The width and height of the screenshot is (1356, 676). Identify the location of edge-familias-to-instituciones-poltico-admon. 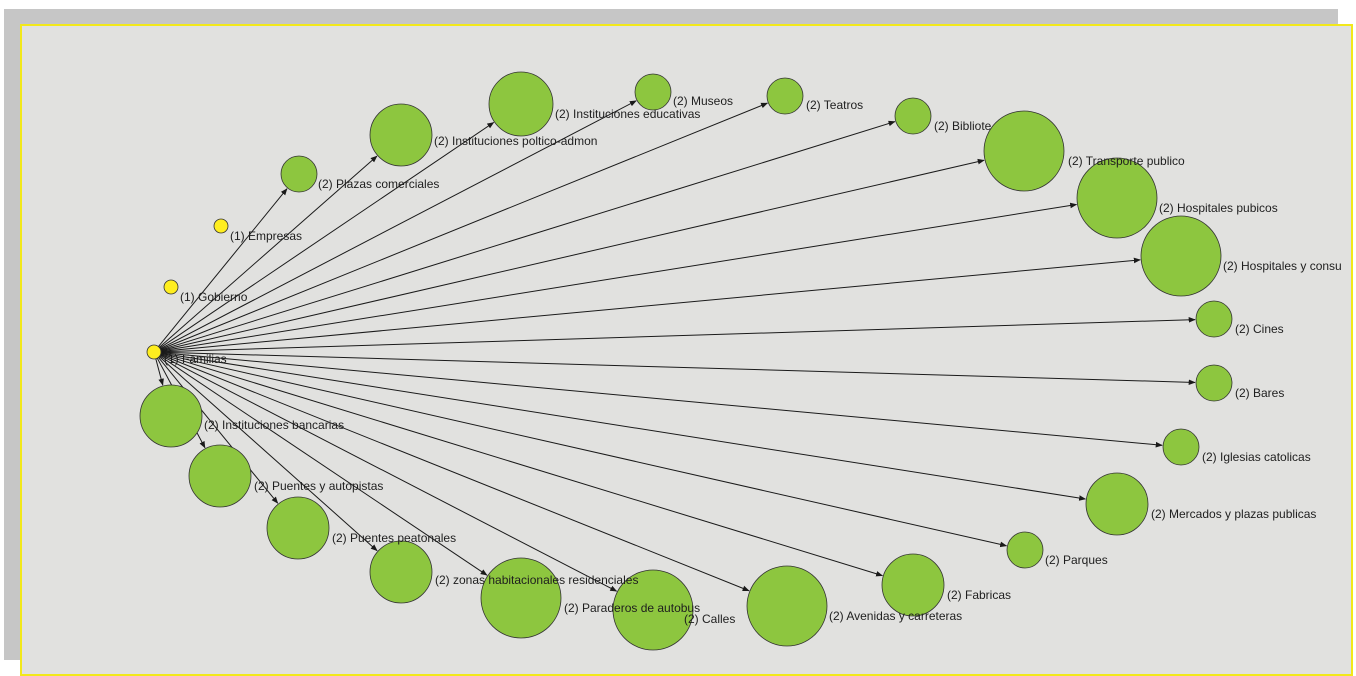
(268, 251).